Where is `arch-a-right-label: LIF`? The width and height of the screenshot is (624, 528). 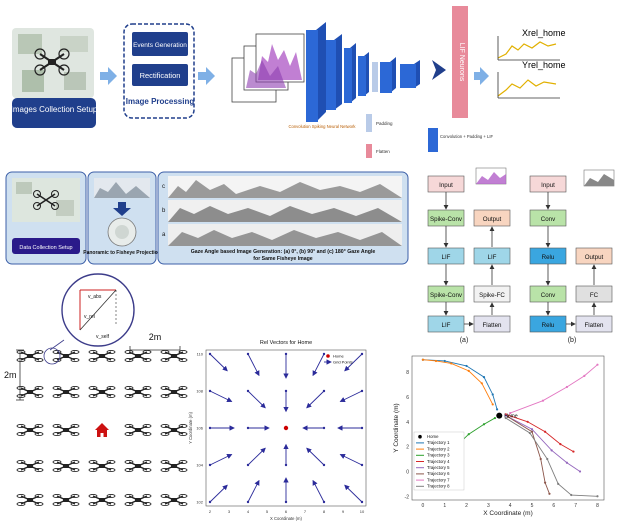
arch-a-right-label: LIF is located at coordinates (492, 257).